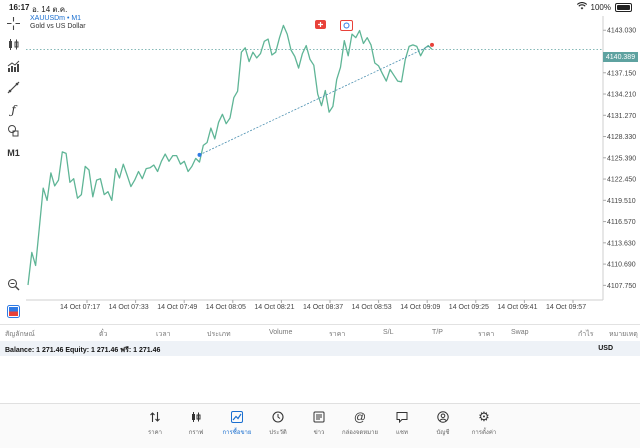 The height and width of the screenshot is (448, 640). I want to click on arrows-updown-icon, so click(155, 417).